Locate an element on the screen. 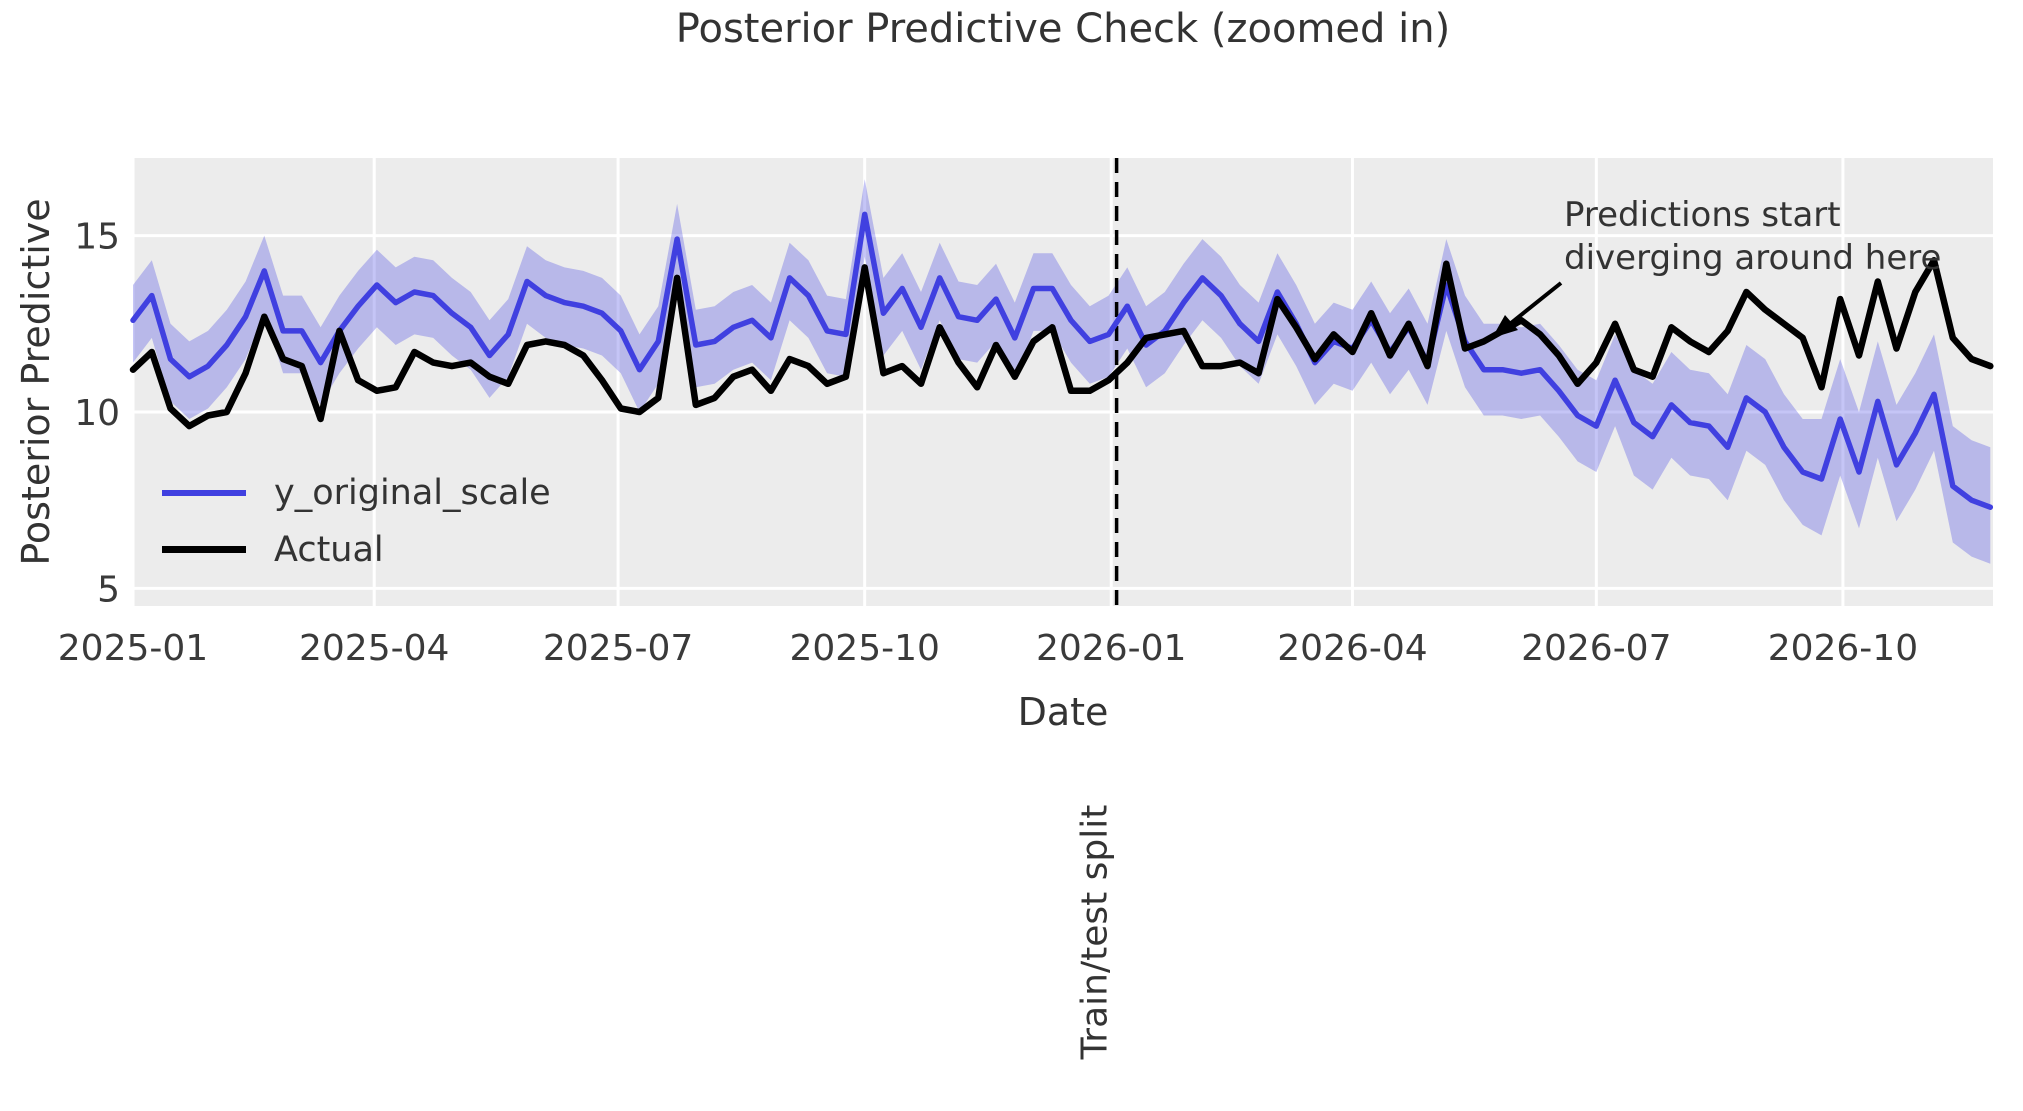  x-tick: 2025-04 is located at coordinates (374, 648).